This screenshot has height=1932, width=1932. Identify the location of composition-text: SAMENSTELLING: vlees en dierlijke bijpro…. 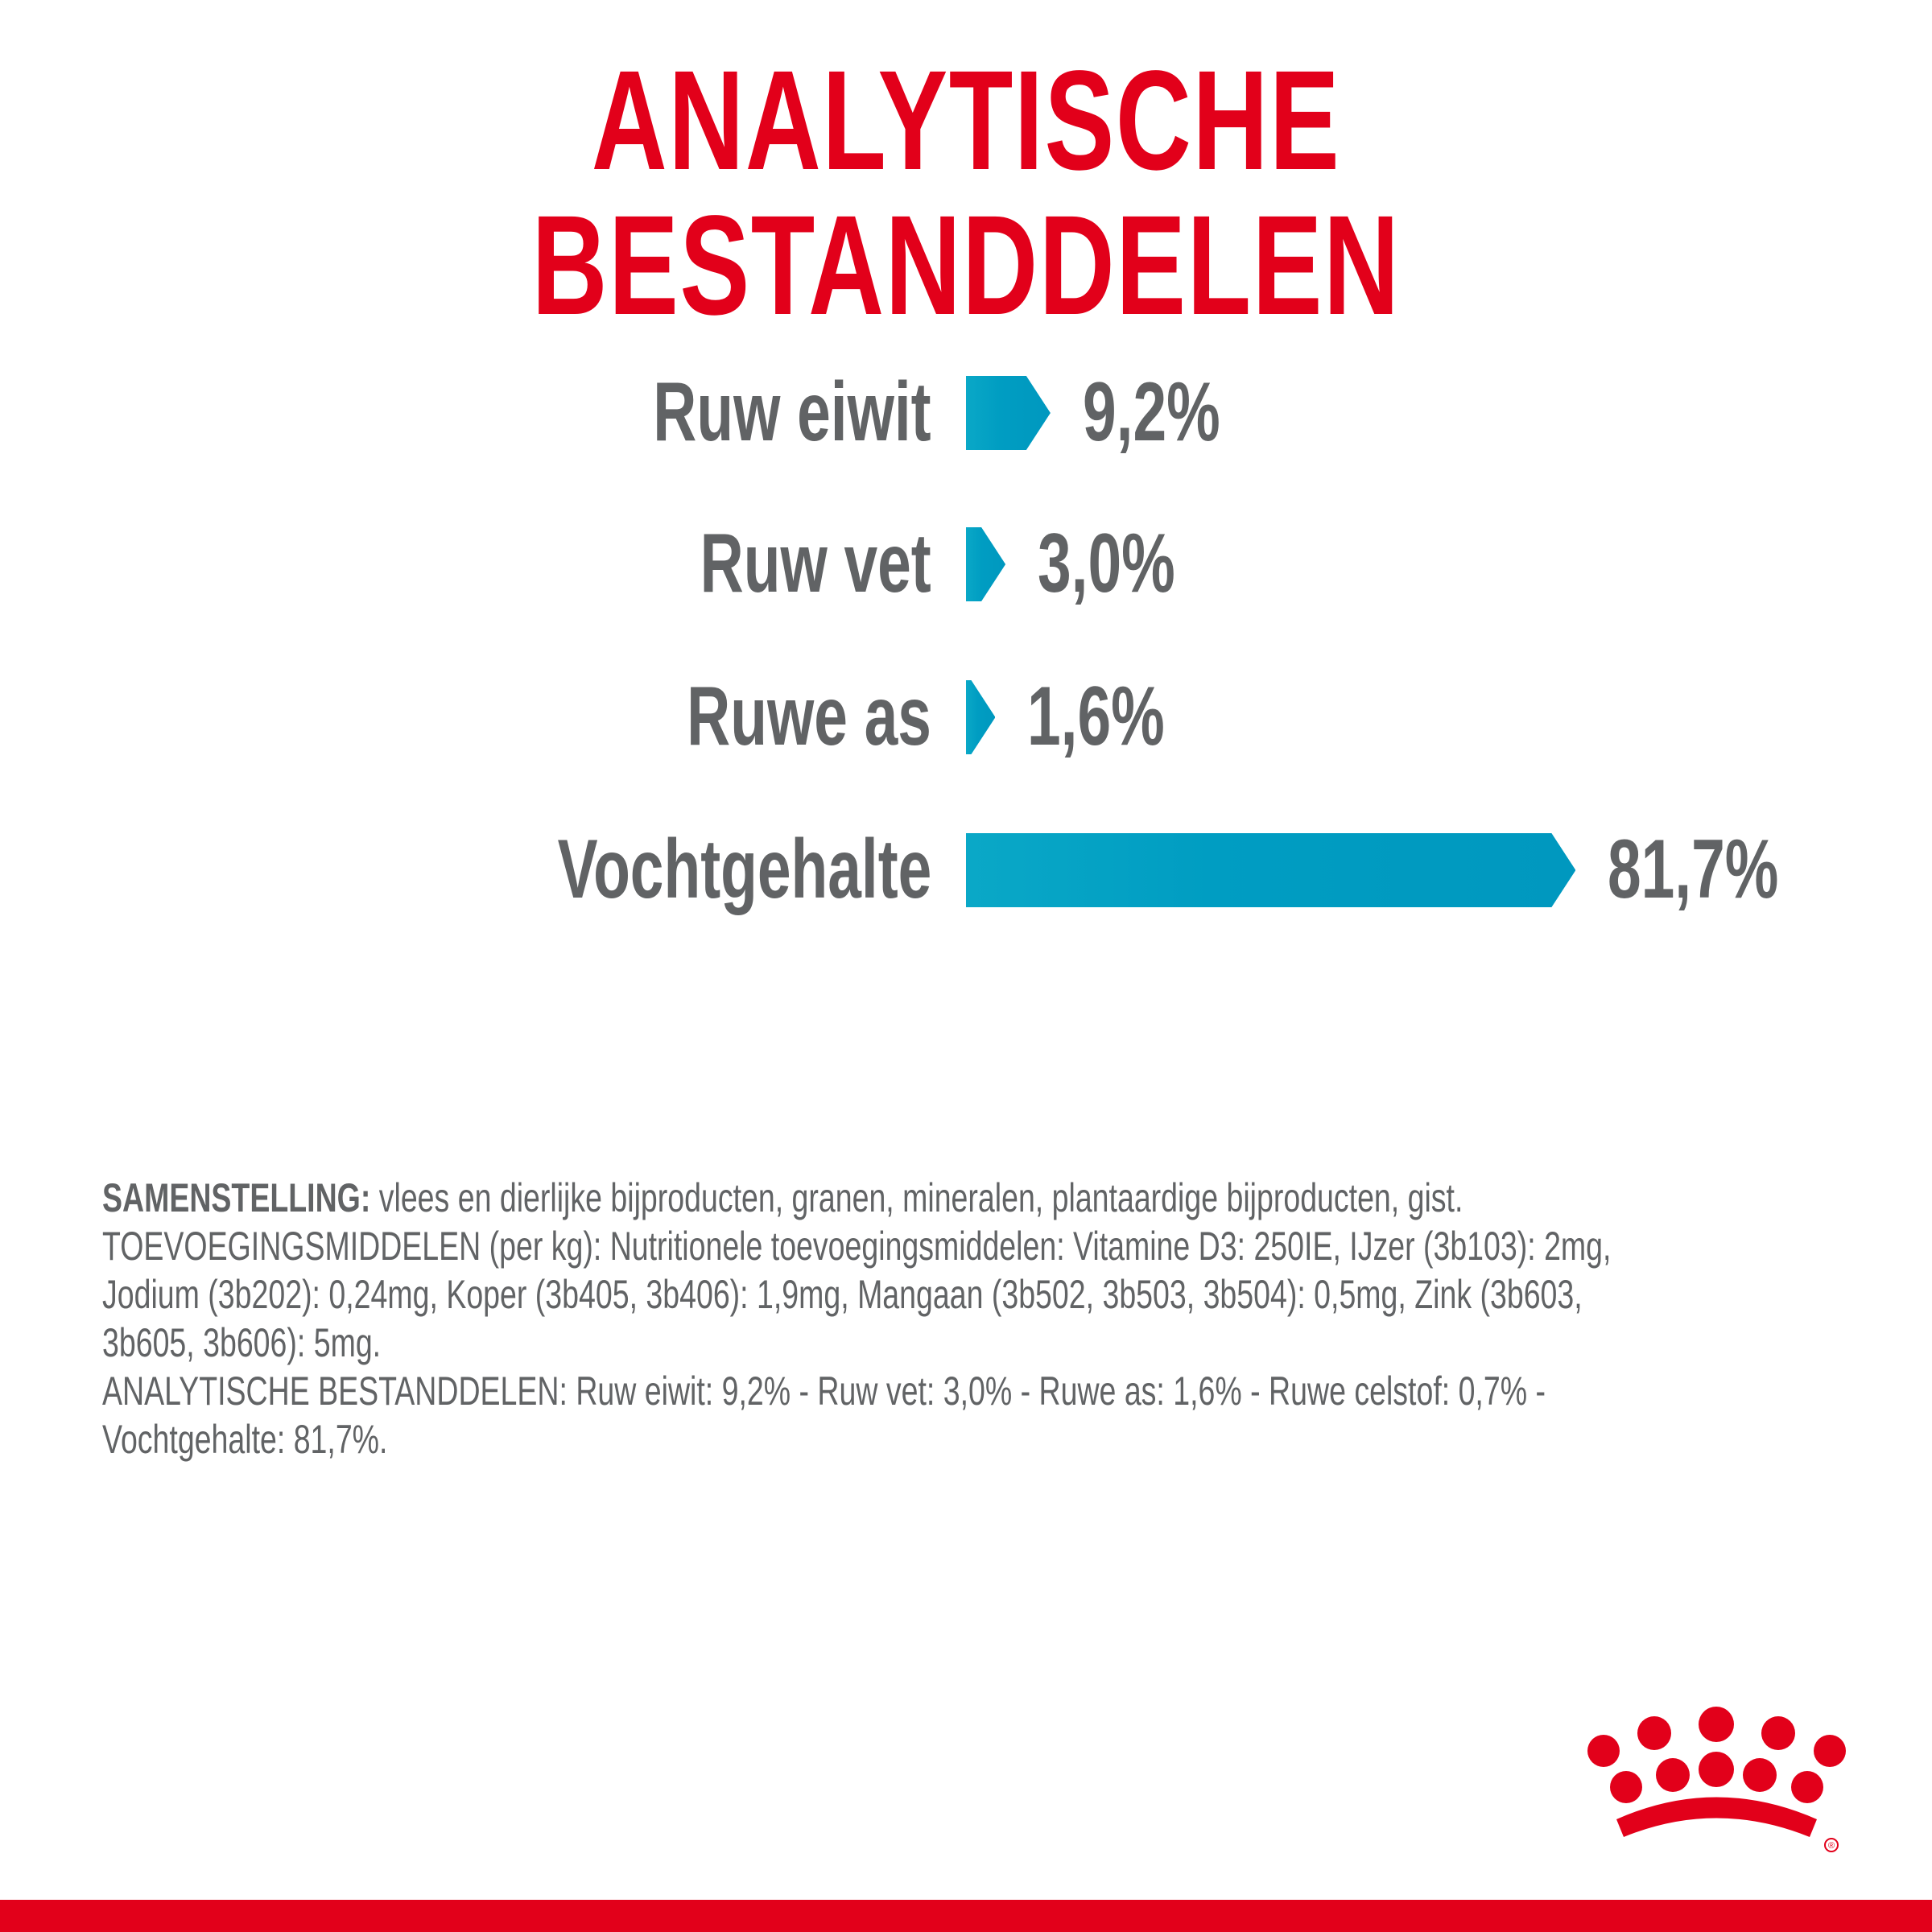
(856, 1318).